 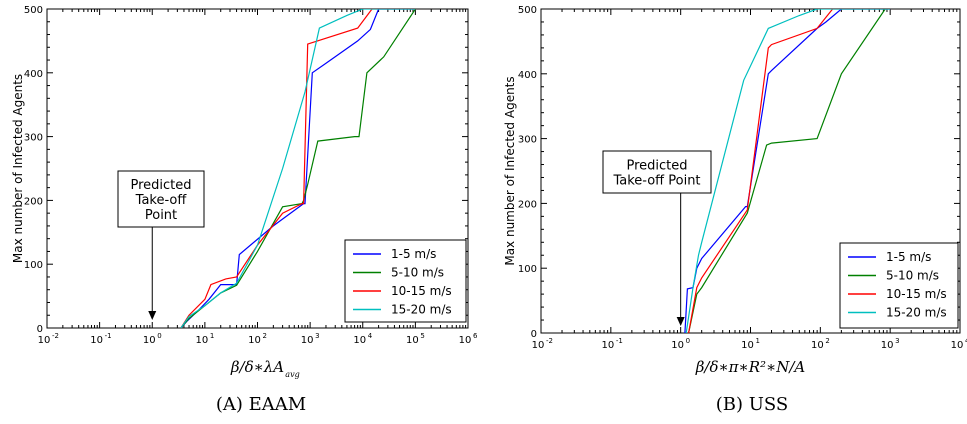 I want to click on annotation-text: Take-off, so click(x=161, y=200).